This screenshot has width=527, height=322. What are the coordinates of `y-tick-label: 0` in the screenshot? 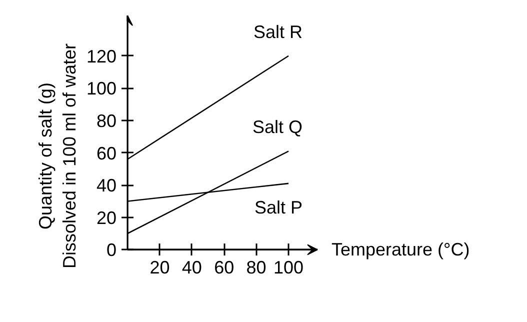 It's located at (111, 250).